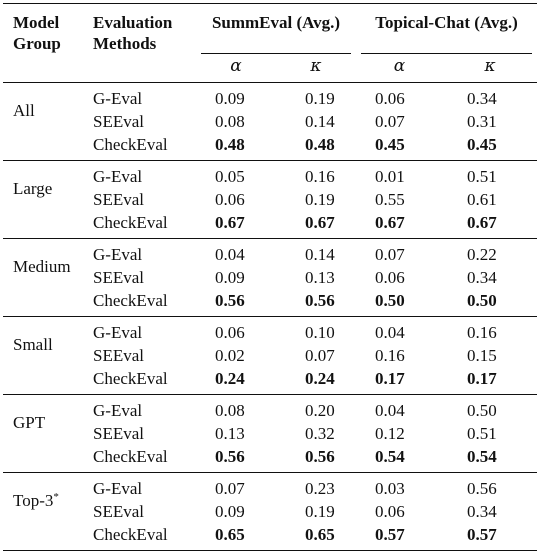 Image resolution: width=541 pixels, height=559 pixels. Describe the element at coordinates (45, 29) in the screenshot. I see `header-model-group: Model Group` at that location.